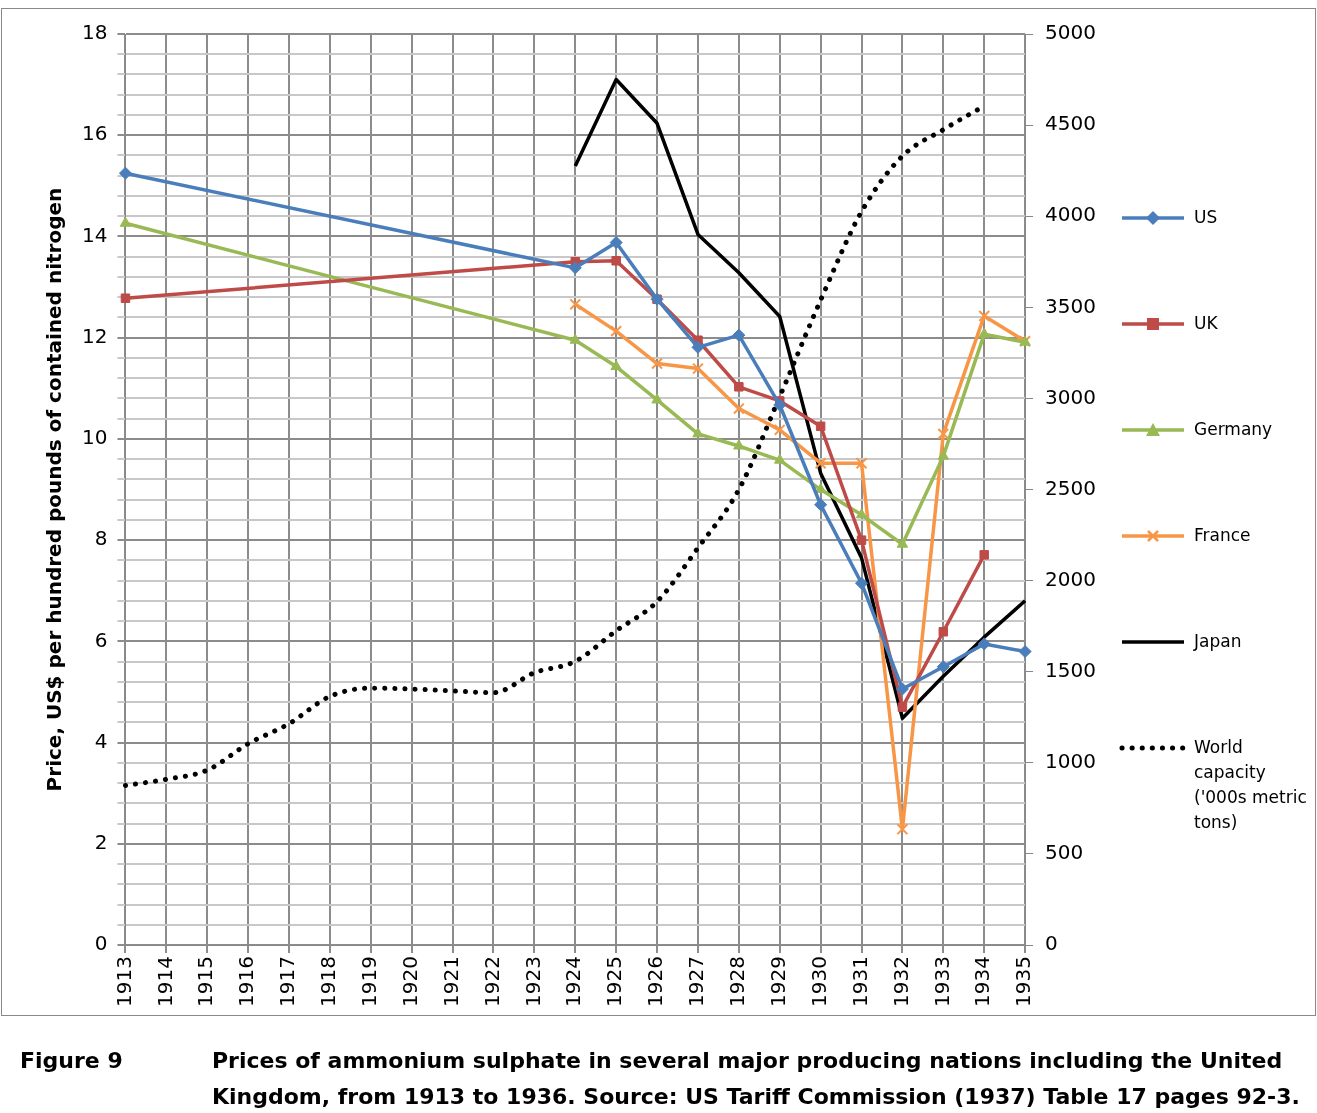  I want to click on legend-label: France, so click(1223, 535).